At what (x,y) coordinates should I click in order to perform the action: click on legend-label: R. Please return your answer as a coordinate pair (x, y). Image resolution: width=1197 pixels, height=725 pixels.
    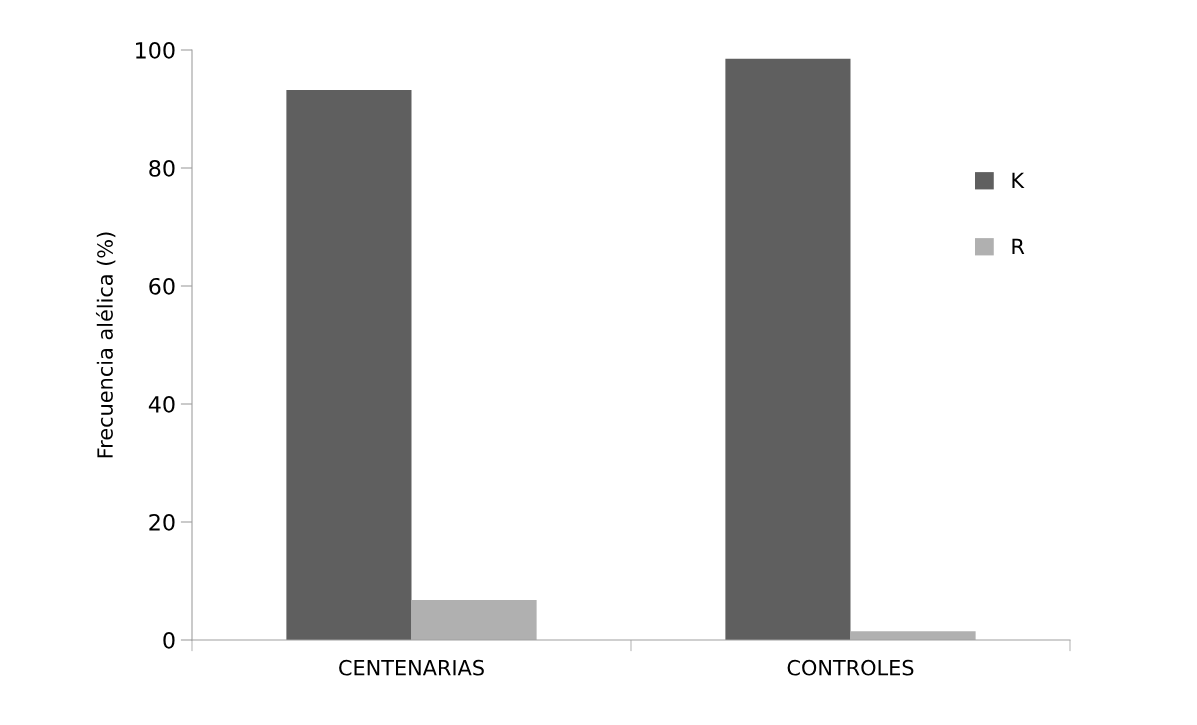
    Looking at the image, I should click on (1018, 246).